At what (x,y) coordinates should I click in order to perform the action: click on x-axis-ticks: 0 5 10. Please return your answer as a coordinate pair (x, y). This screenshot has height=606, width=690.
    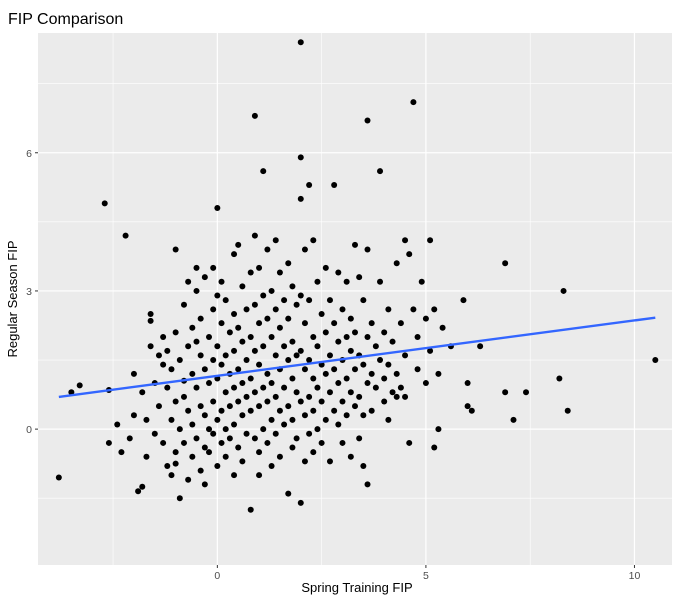
    Looking at the image, I should click on (427, 573).